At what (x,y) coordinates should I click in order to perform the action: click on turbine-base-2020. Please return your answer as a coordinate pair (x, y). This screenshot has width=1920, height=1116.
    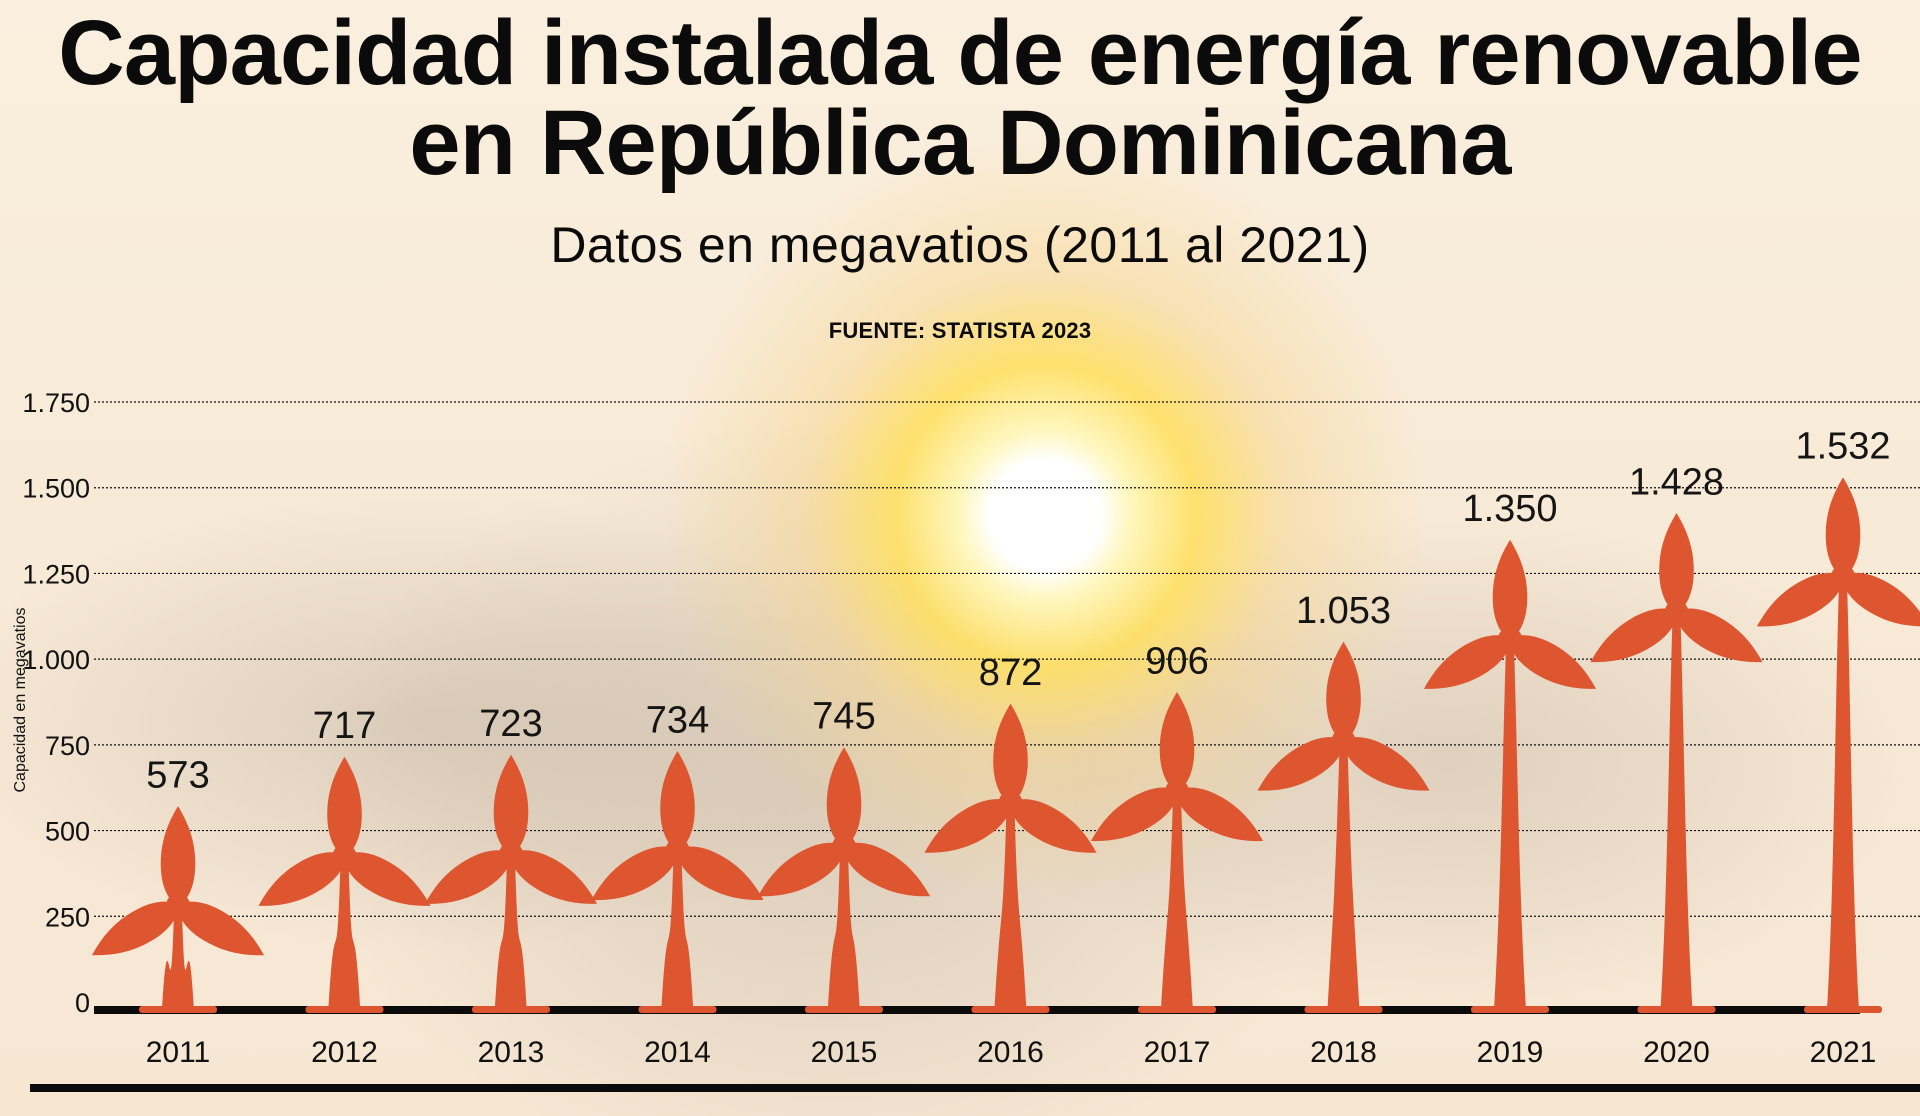
    Looking at the image, I should click on (1676, 1009).